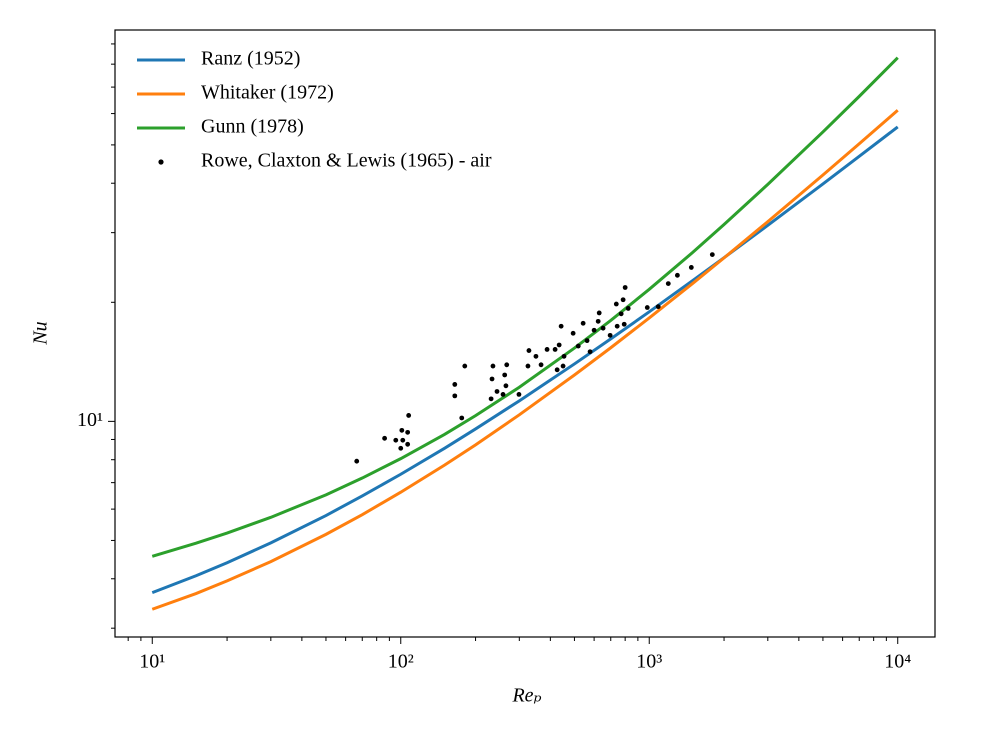  Describe the element at coordinates (526, 696) in the screenshot. I see `x-axis-label: Reₚ` at that location.